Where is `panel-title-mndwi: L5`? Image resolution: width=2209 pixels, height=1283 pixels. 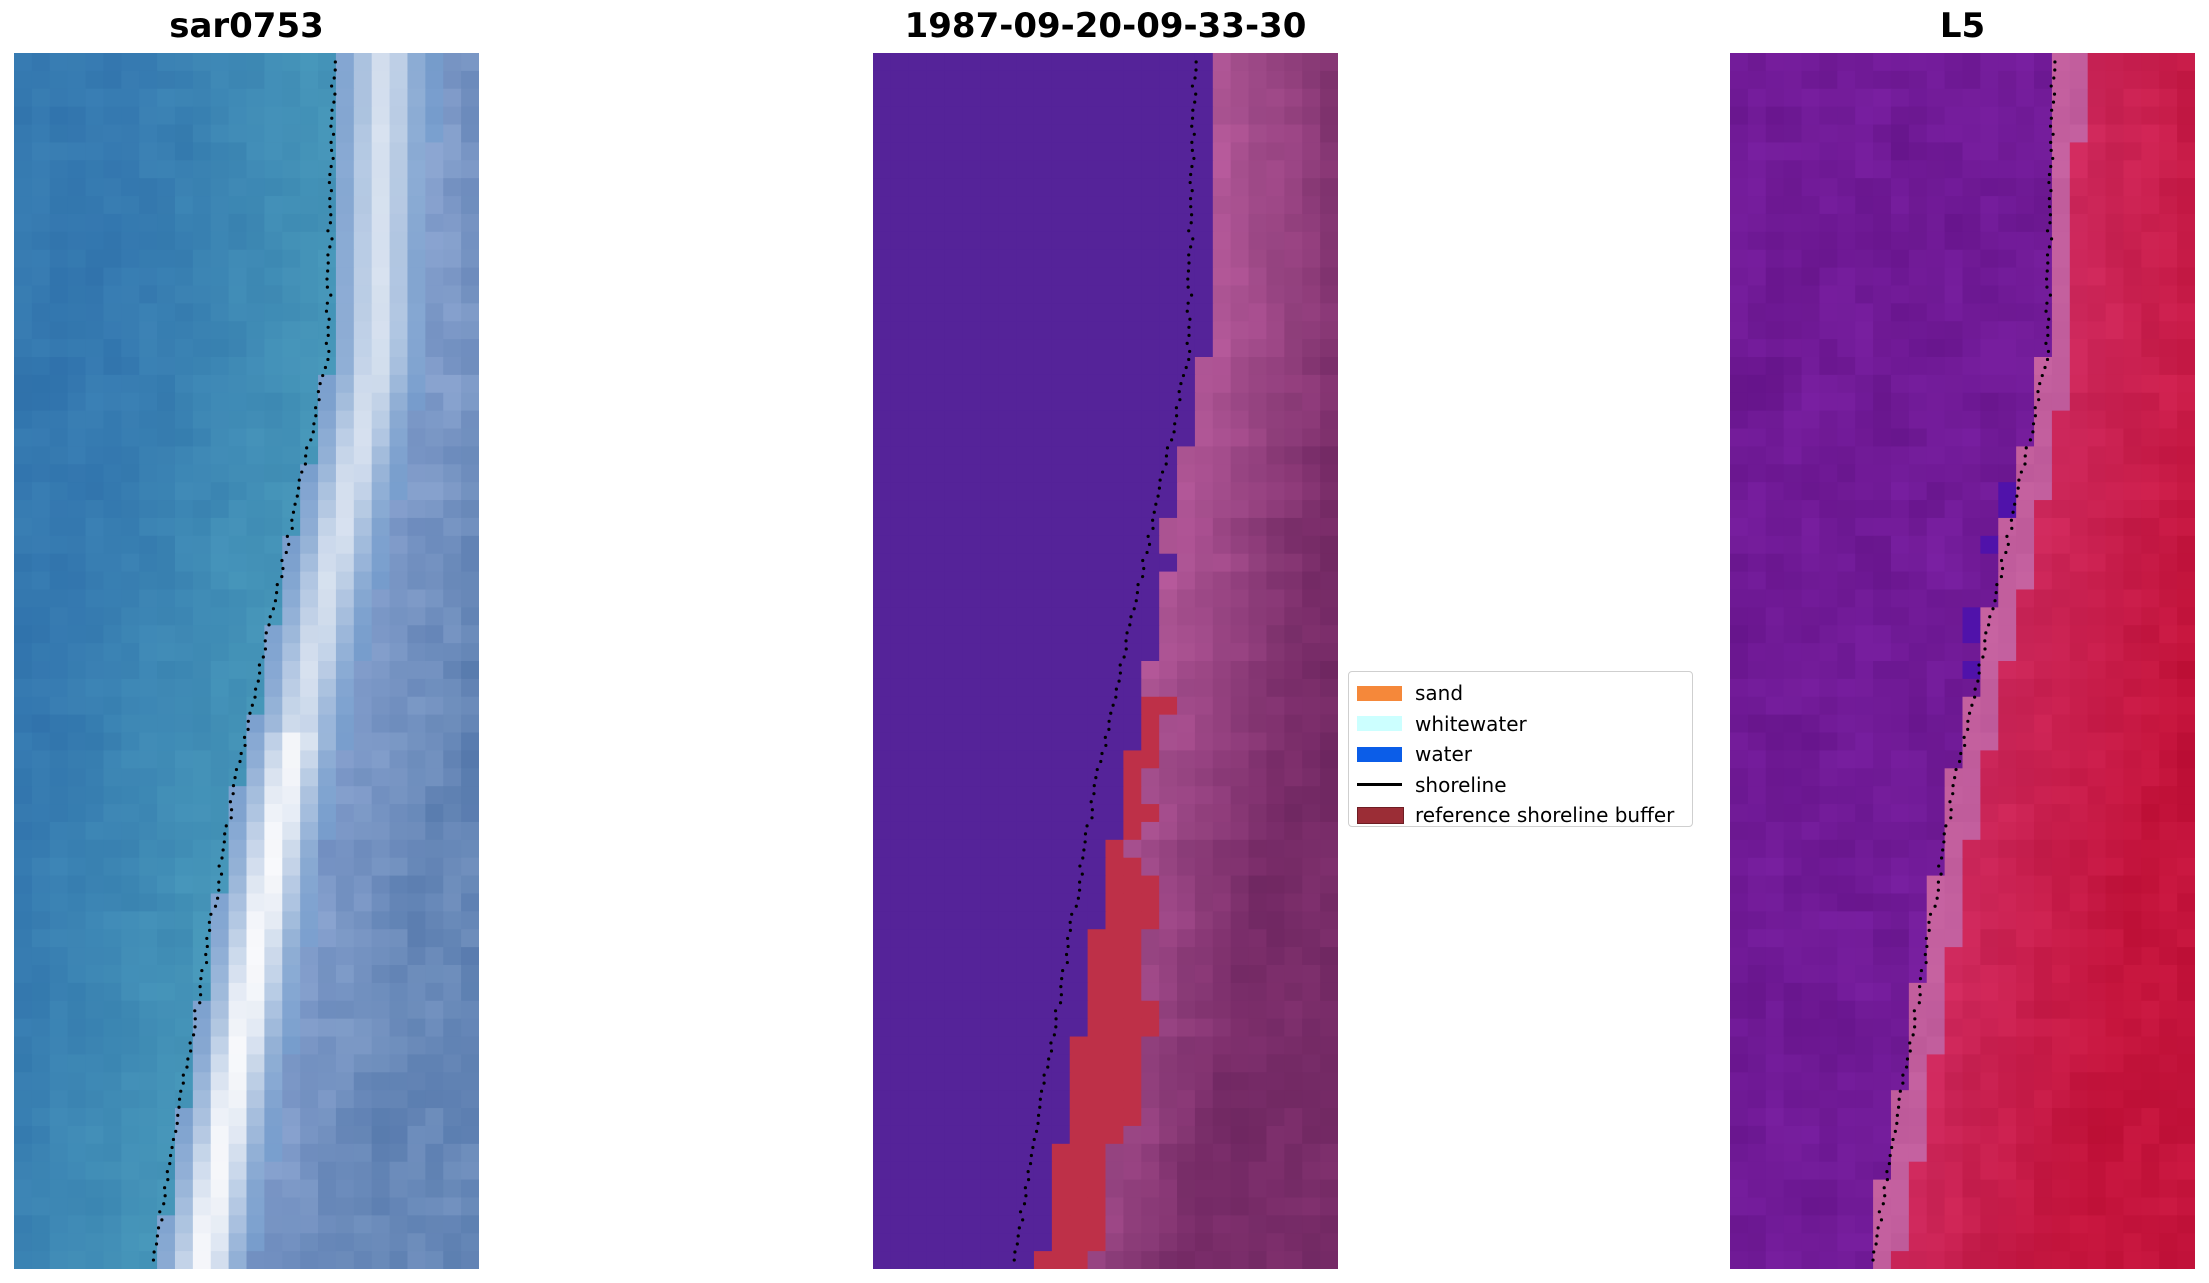
panel-title-mndwi: L5 is located at coordinates (1962, 26).